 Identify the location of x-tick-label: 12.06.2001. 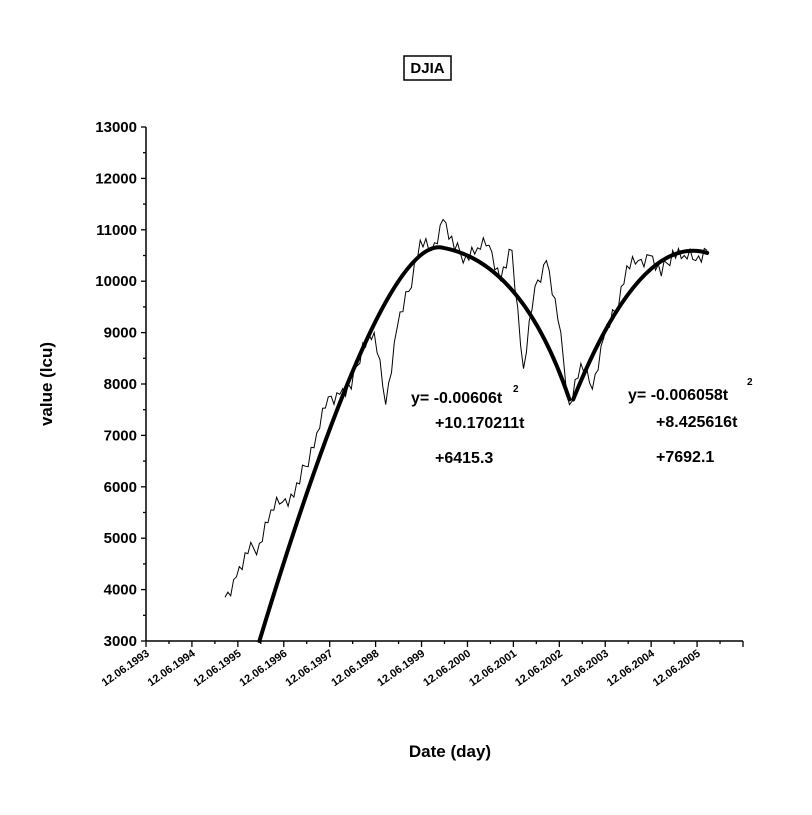
(493, 668).